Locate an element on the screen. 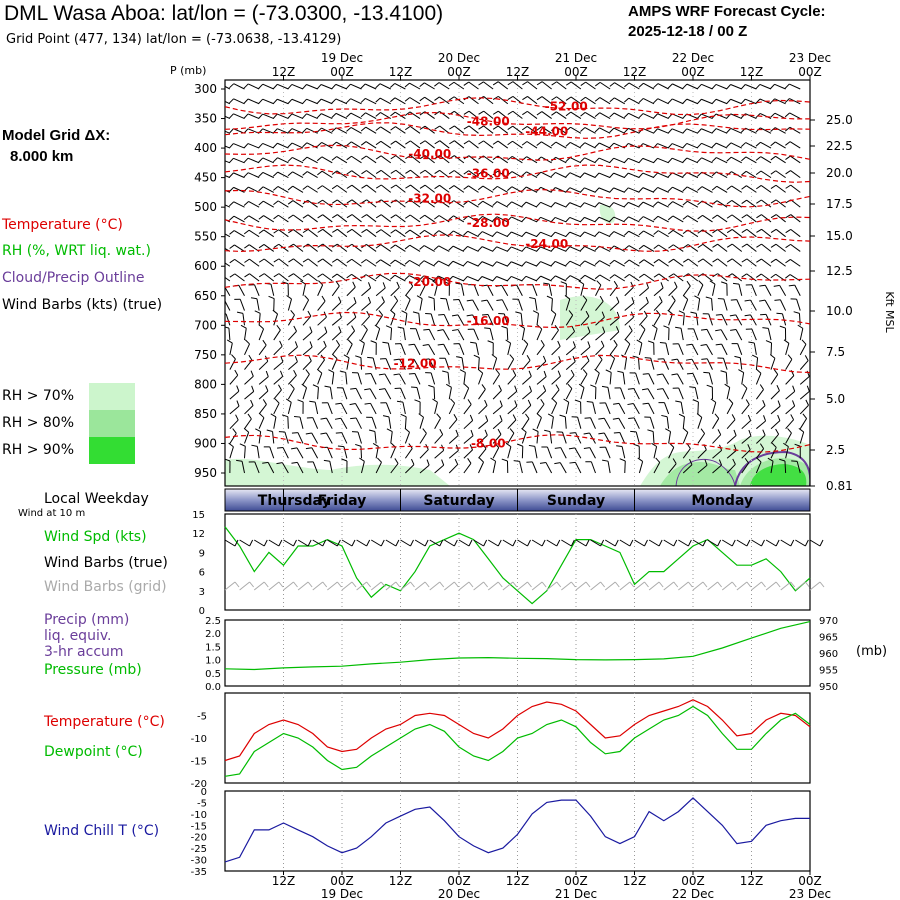 The height and width of the screenshot is (900, 900). pressure-tick-label: 900 is located at coordinates (205, 443).